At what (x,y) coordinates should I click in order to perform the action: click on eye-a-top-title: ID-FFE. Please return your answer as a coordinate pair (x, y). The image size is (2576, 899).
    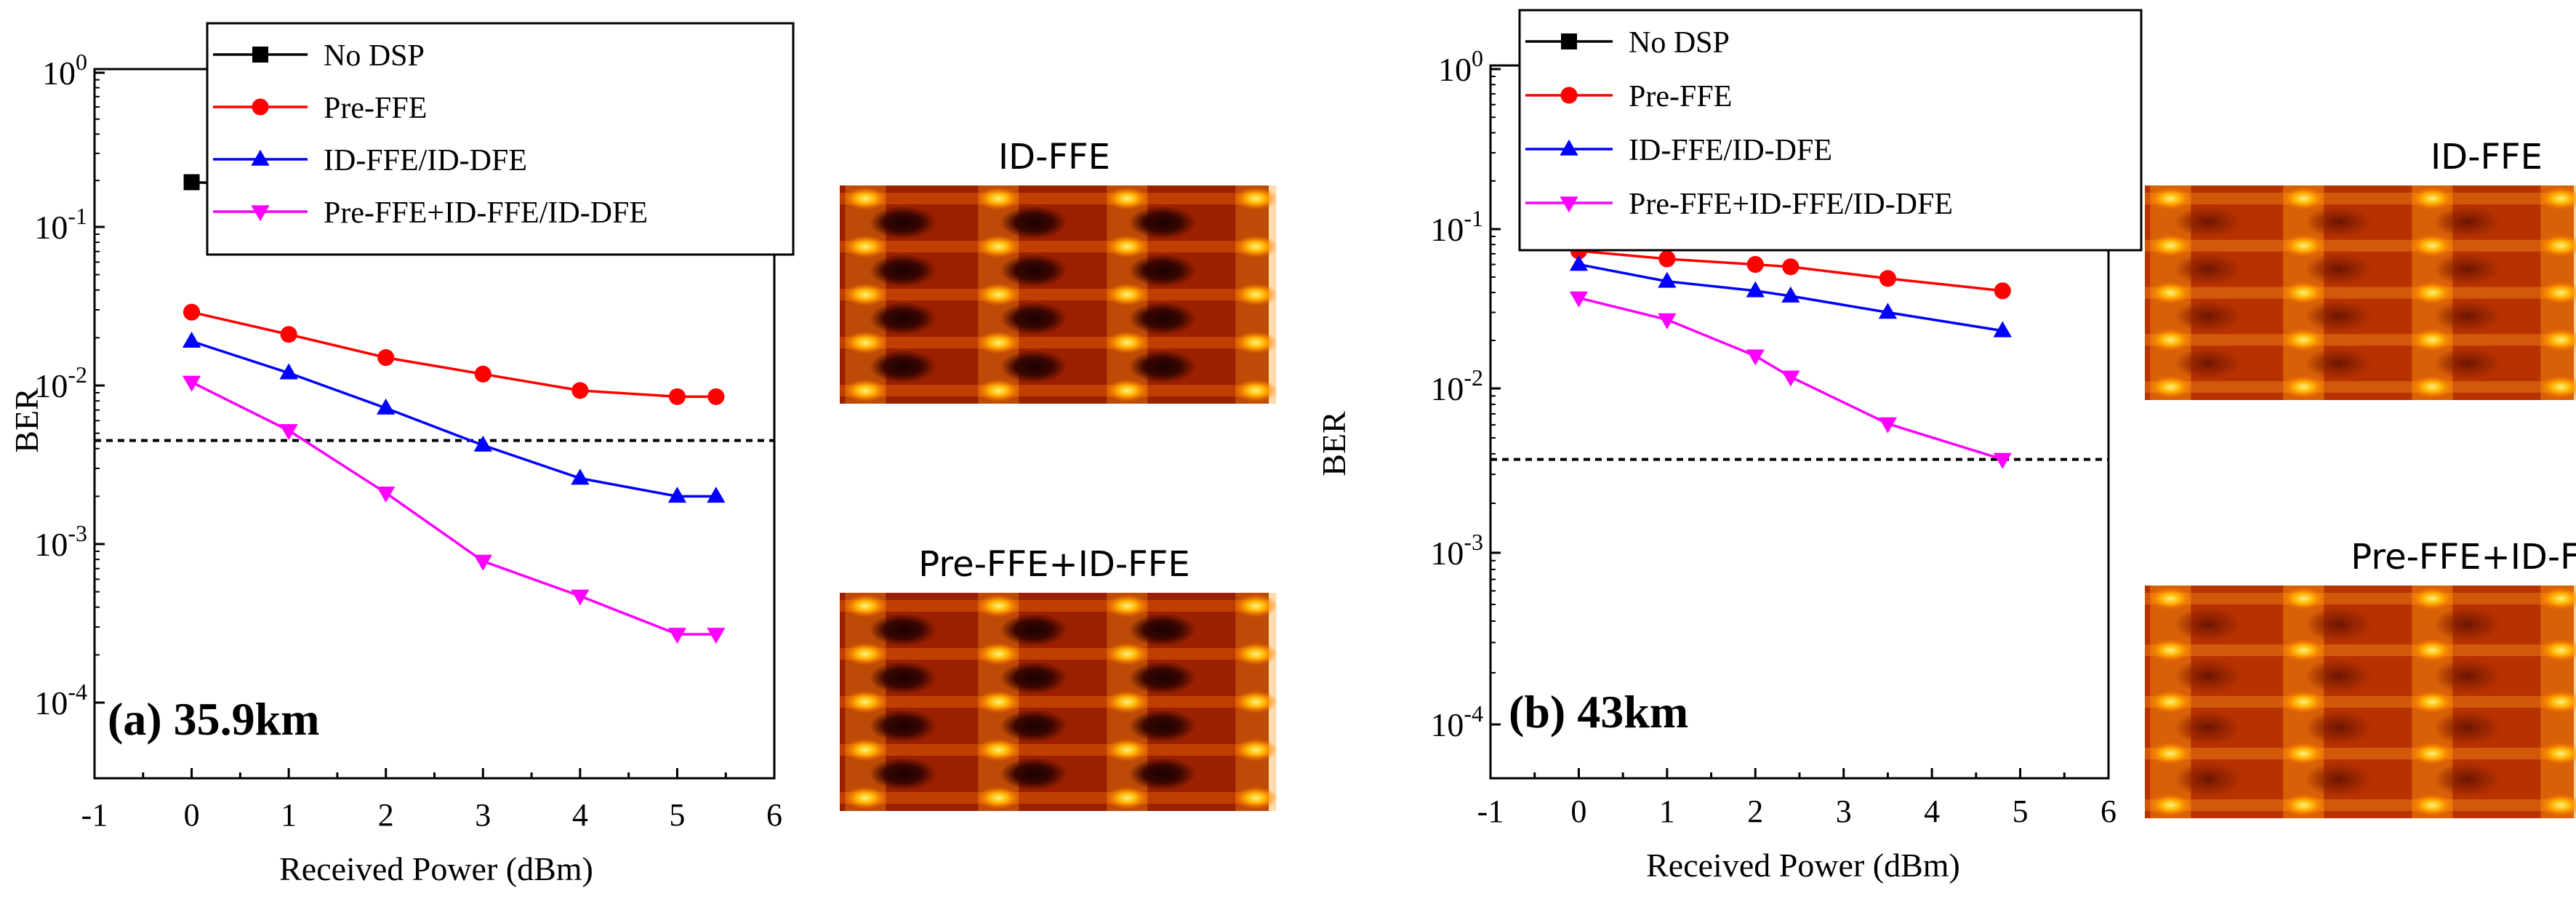
    Looking at the image, I should click on (1054, 157).